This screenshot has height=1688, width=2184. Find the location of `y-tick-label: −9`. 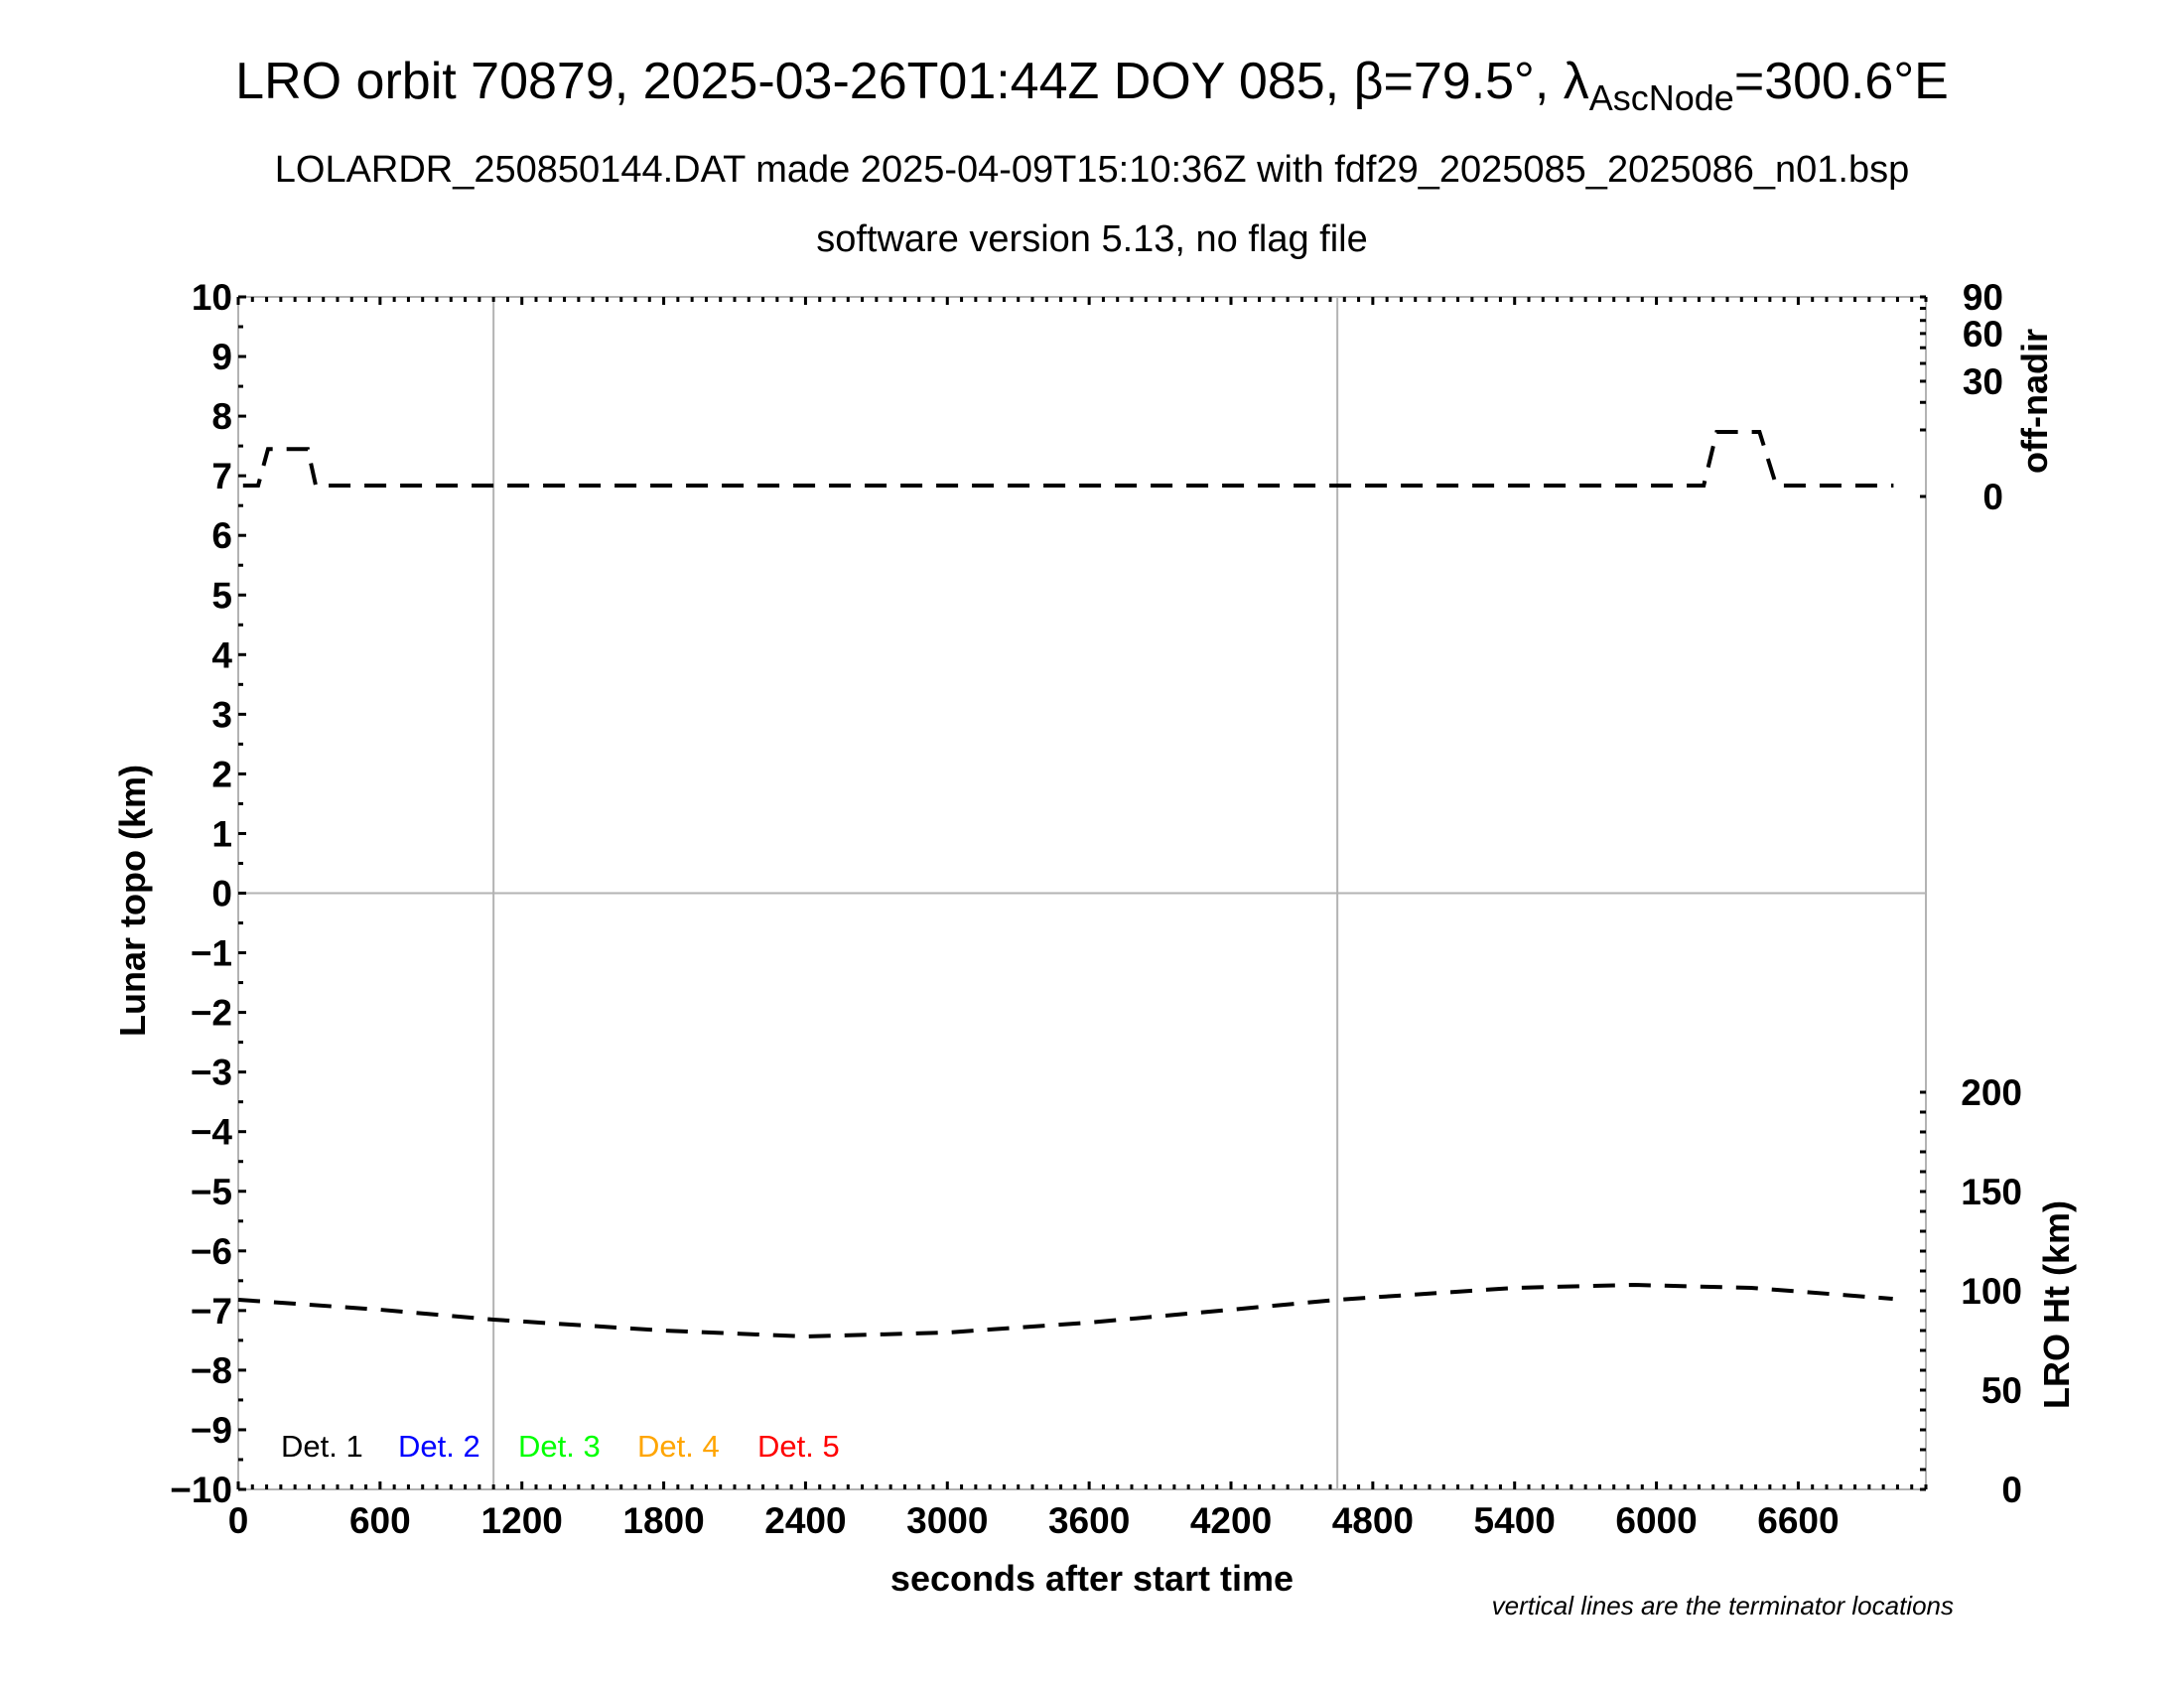

y-tick-label: −9 is located at coordinates (211, 1430).